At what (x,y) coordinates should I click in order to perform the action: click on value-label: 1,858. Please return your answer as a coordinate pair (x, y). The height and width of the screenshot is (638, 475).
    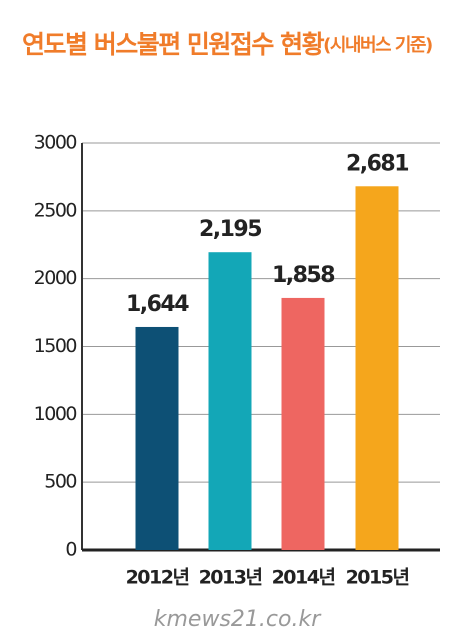
    Looking at the image, I should click on (303, 275).